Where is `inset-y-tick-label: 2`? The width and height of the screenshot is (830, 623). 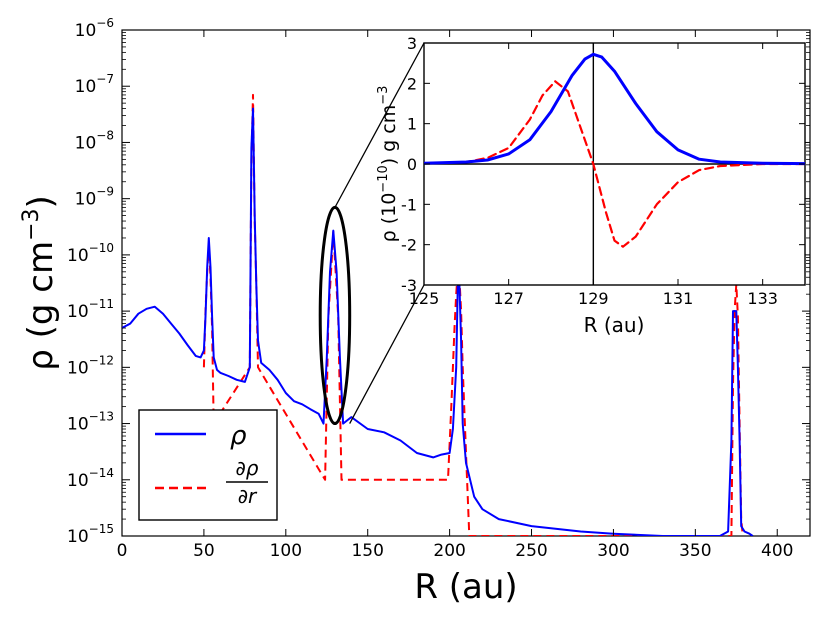
inset-y-tick-label: 2 is located at coordinates (412, 83).